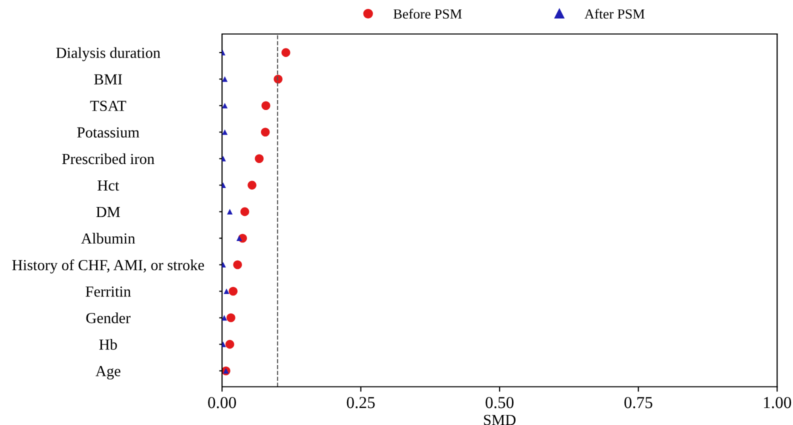 The width and height of the screenshot is (793, 425). I want to click on y-tick-label: Age, so click(108, 373).